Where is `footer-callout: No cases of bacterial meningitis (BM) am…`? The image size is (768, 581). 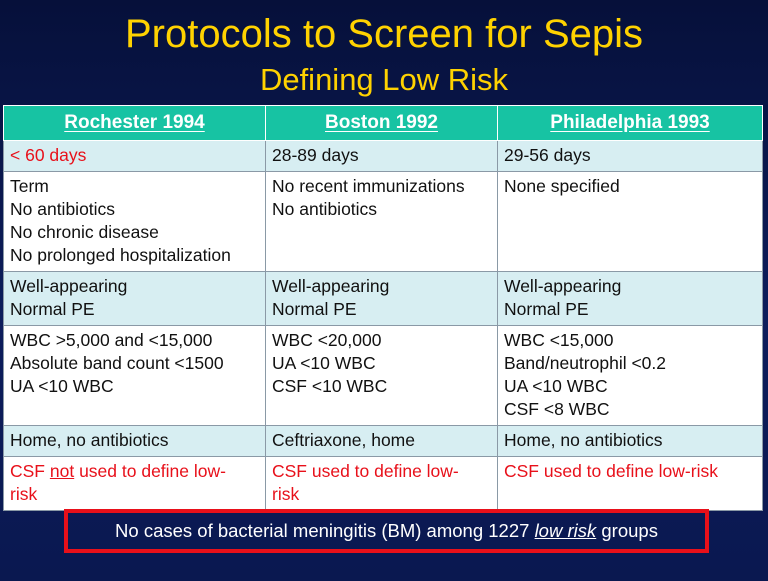
footer-callout: No cases of bacterial meningitis (BM) am… is located at coordinates (386, 531).